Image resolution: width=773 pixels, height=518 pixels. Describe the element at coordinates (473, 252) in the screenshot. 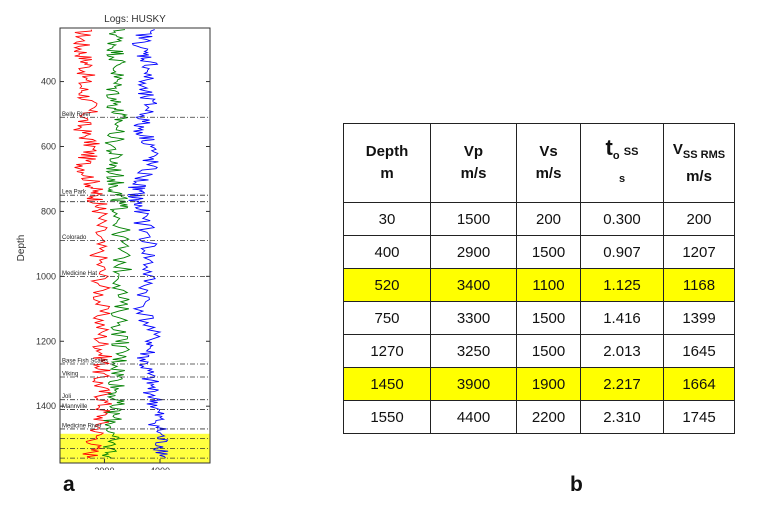

I see `table-cell: 2900` at that location.